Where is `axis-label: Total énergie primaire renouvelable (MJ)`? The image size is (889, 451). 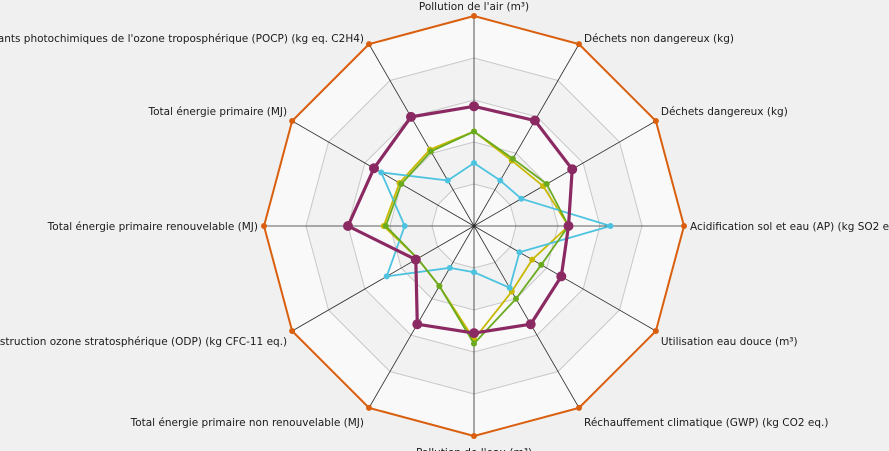 axis-label: Total énergie primaire renouvelable (MJ) is located at coordinates (152, 227).